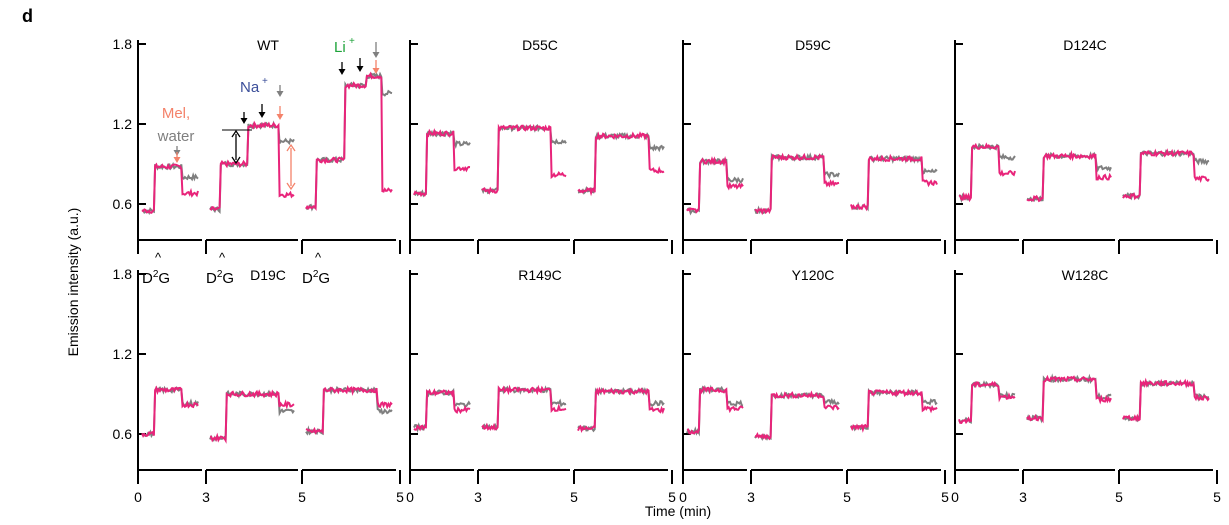  Describe the element at coordinates (176, 113) in the screenshot. I see `mel-label: Mel,` at that location.